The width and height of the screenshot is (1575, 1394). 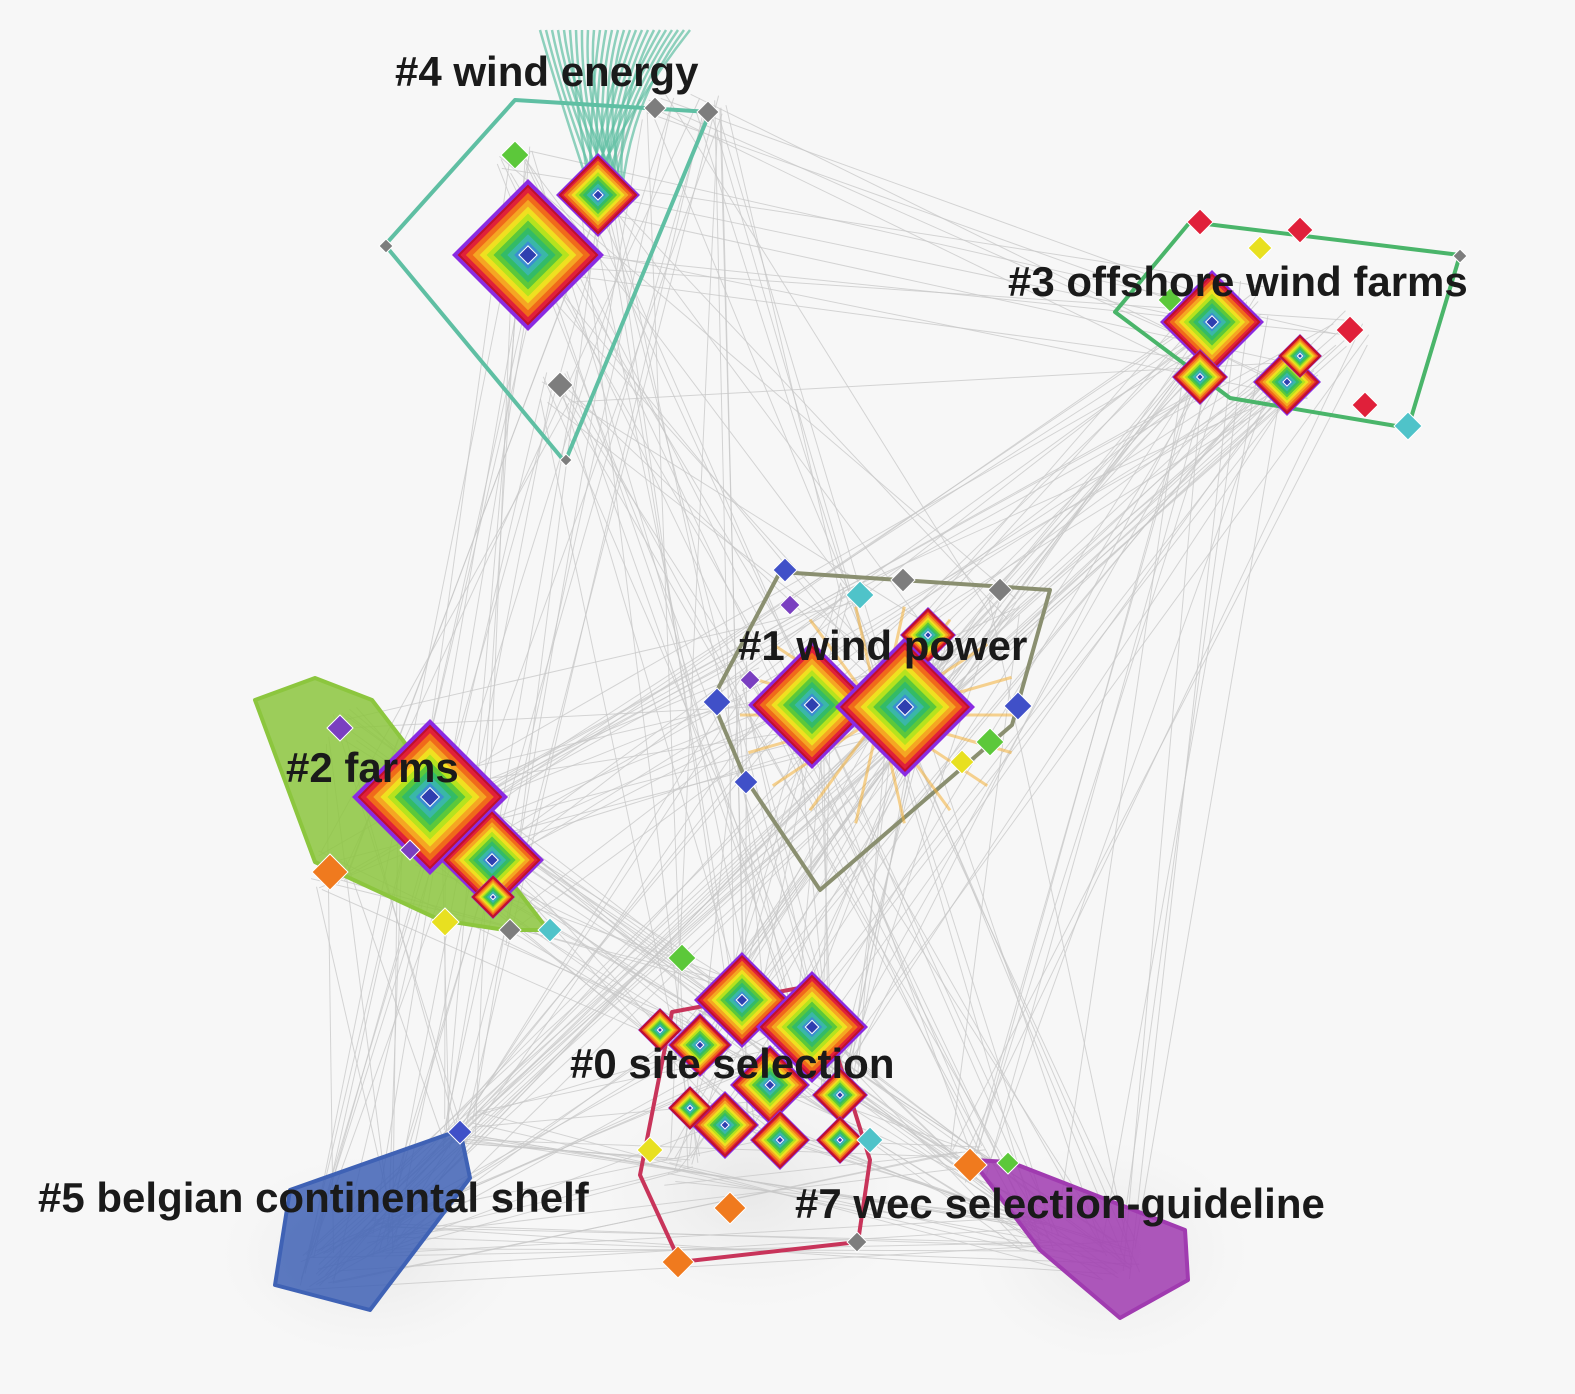 I want to click on cluster-label-5: #5 belgian continental shelf, so click(x=314, y=1197).